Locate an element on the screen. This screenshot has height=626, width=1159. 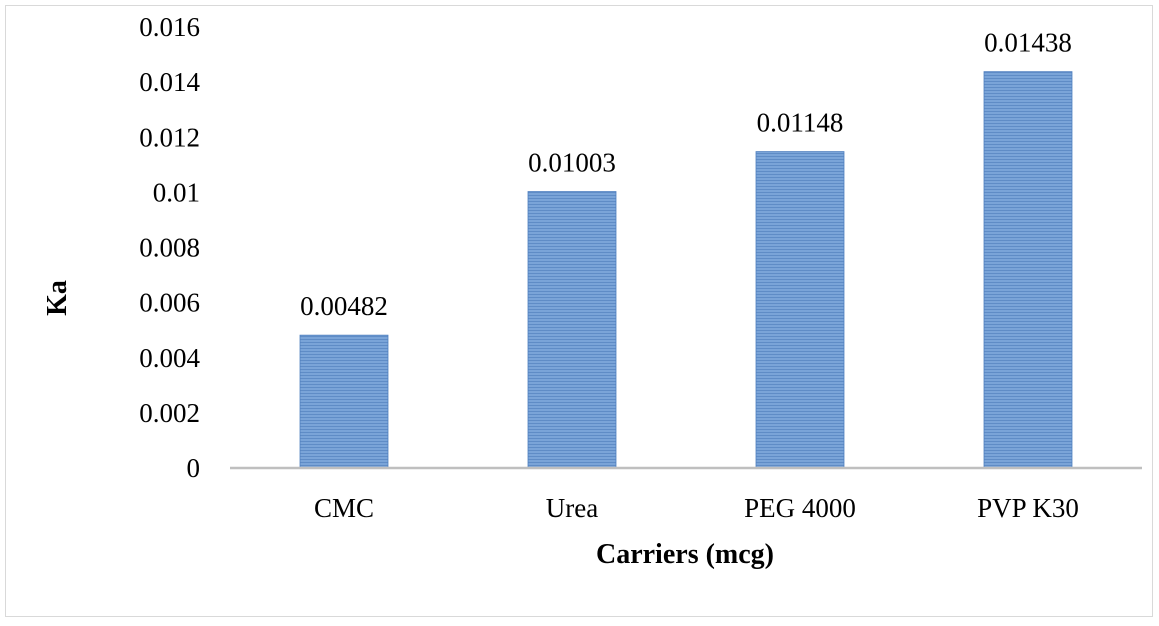
bar-cmc is located at coordinates (344, 401).